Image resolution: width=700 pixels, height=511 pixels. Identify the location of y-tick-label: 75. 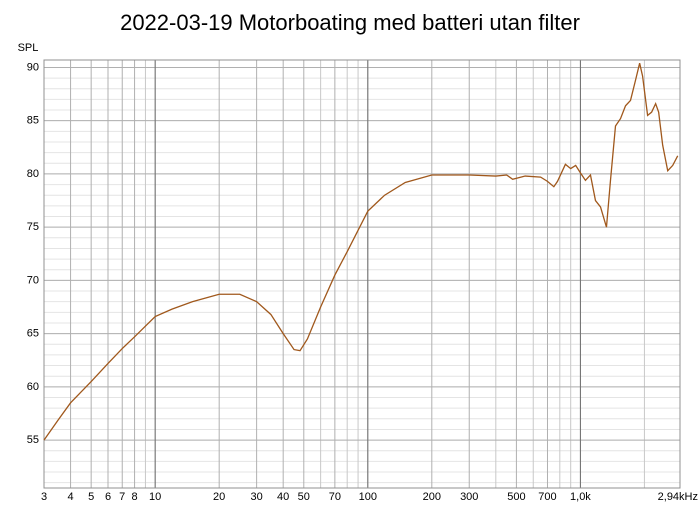
(33, 227).